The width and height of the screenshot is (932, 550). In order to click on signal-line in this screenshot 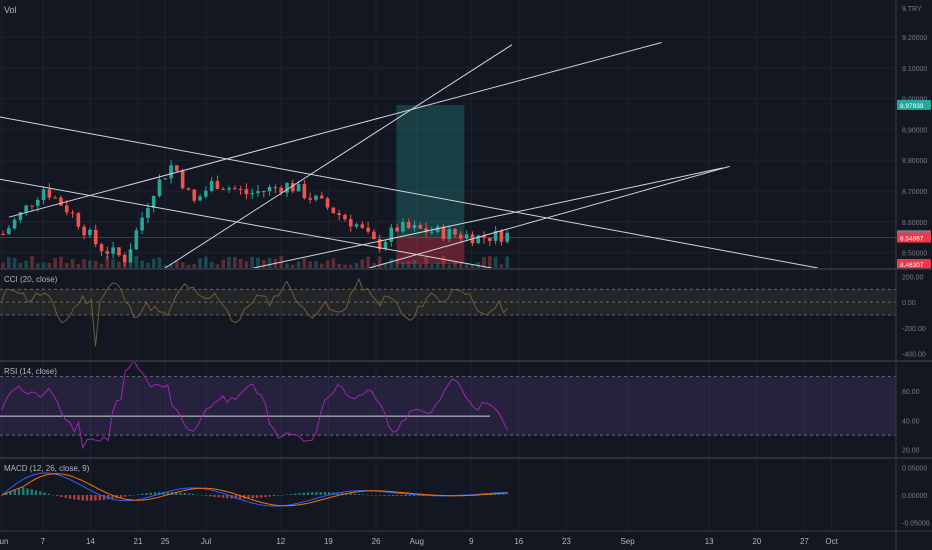, I will do `click(254, 490)`.